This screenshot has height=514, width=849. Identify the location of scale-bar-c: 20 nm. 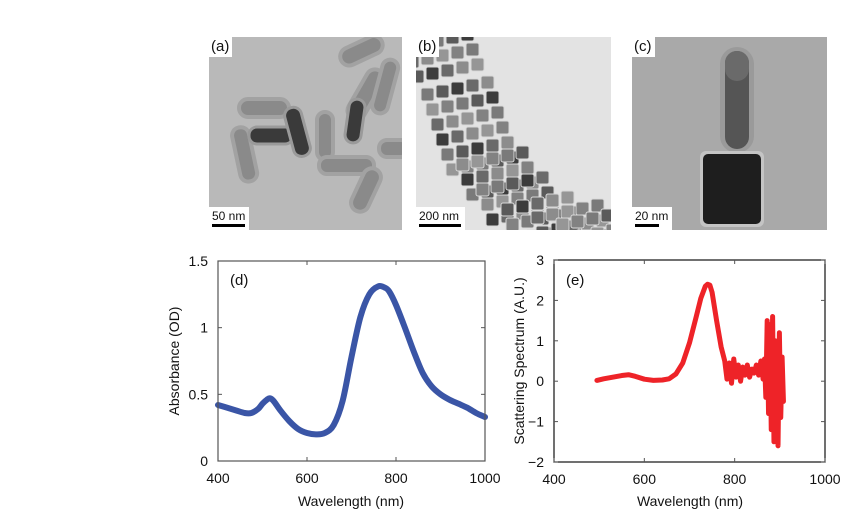
(652, 218).